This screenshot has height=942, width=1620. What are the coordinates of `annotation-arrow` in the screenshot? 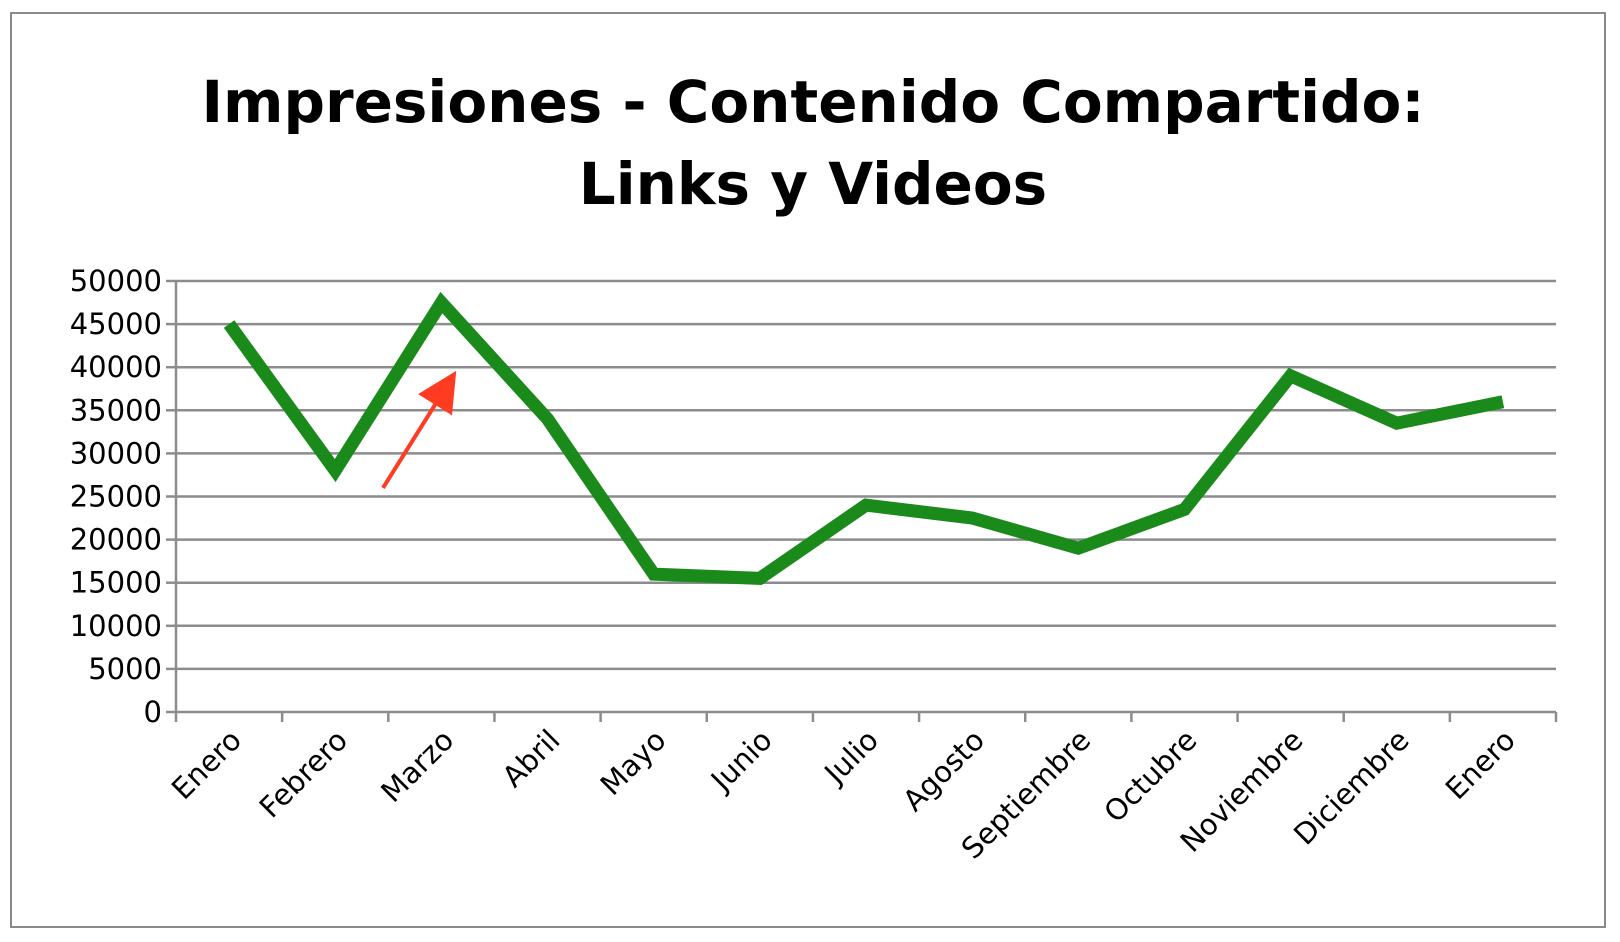 It's located at (419, 429).